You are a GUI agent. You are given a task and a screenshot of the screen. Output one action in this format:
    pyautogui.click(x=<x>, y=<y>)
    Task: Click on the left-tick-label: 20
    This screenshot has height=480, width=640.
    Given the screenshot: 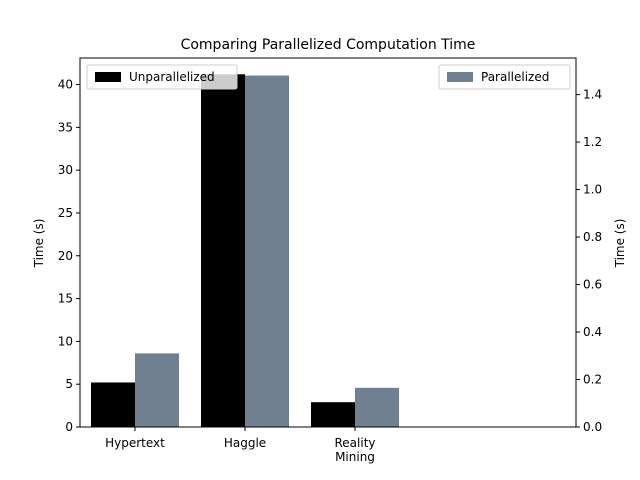 What is the action you would take?
    pyautogui.click(x=65, y=256)
    